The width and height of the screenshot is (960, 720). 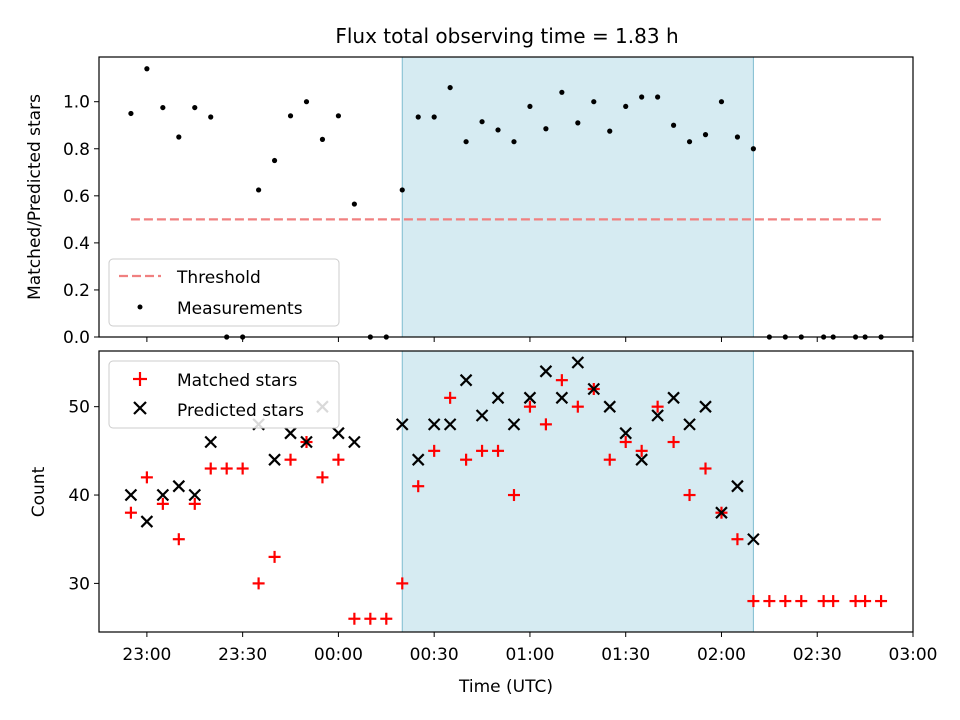 What do you see at coordinates (224, 292) in the screenshot?
I see `top-legend: Threshold Measurements` at bounding box center [224, 292].